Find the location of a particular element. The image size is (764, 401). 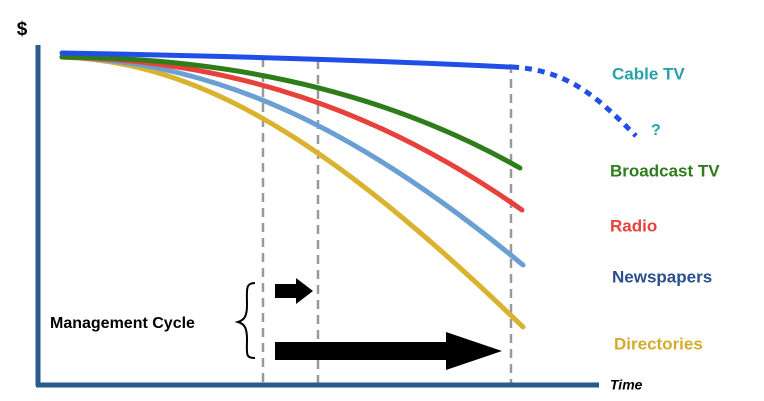

short-arrow is located at coordinates (294, 291).